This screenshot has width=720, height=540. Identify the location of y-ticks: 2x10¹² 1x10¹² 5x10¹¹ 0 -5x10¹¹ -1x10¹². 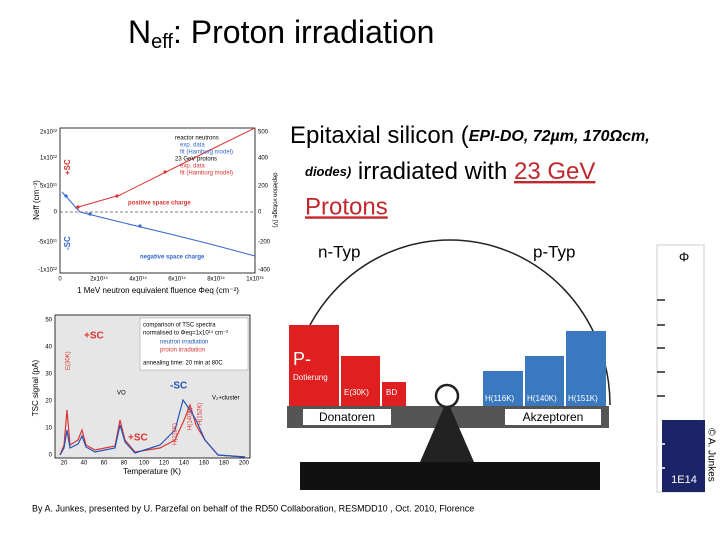
(48, 202).